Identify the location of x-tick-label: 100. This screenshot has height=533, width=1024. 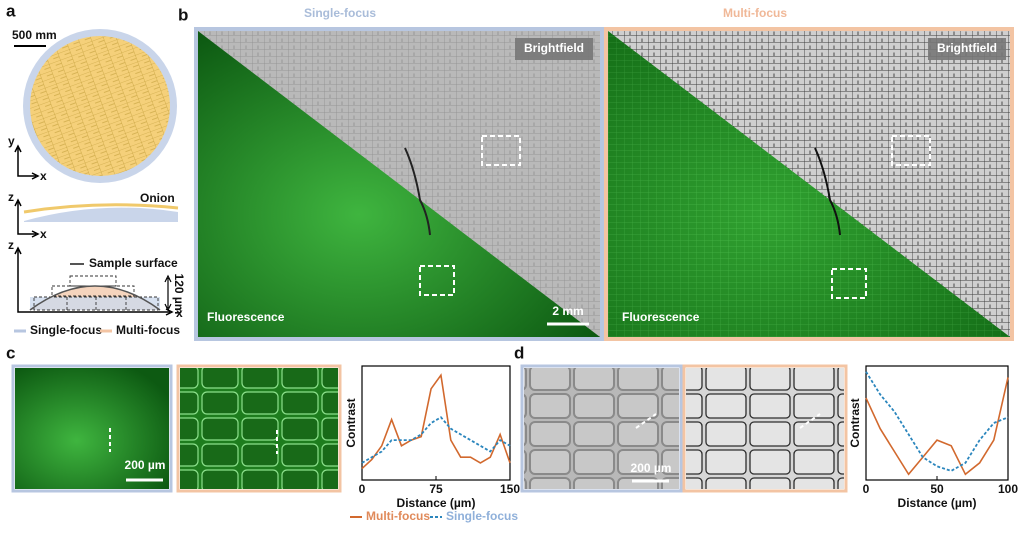
(1008, 489).